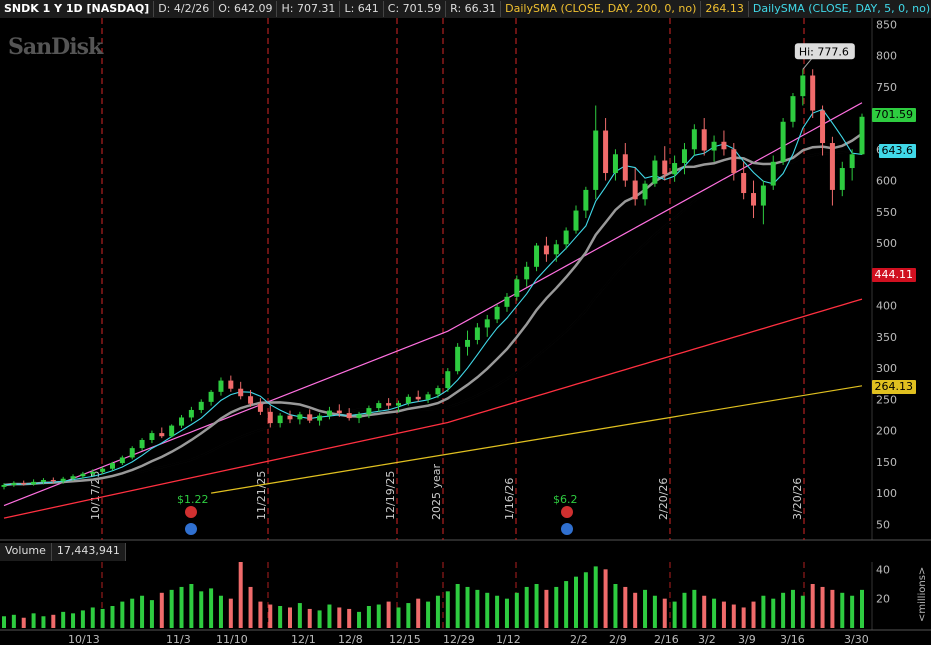  What do you see at coordinates (405, 639) in the screenshot?
I see `x-tick-label: 12/15` at bounding box center [405, 639].